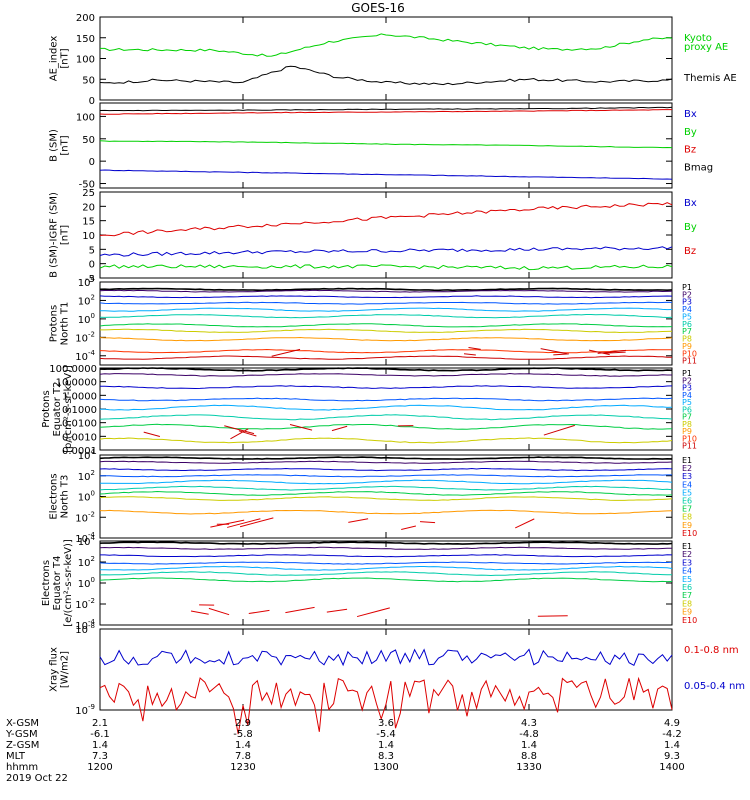  Describe the element at coordinates (93, 316) in the screenshot. I see `y-tick-exponent: 0` at that location.